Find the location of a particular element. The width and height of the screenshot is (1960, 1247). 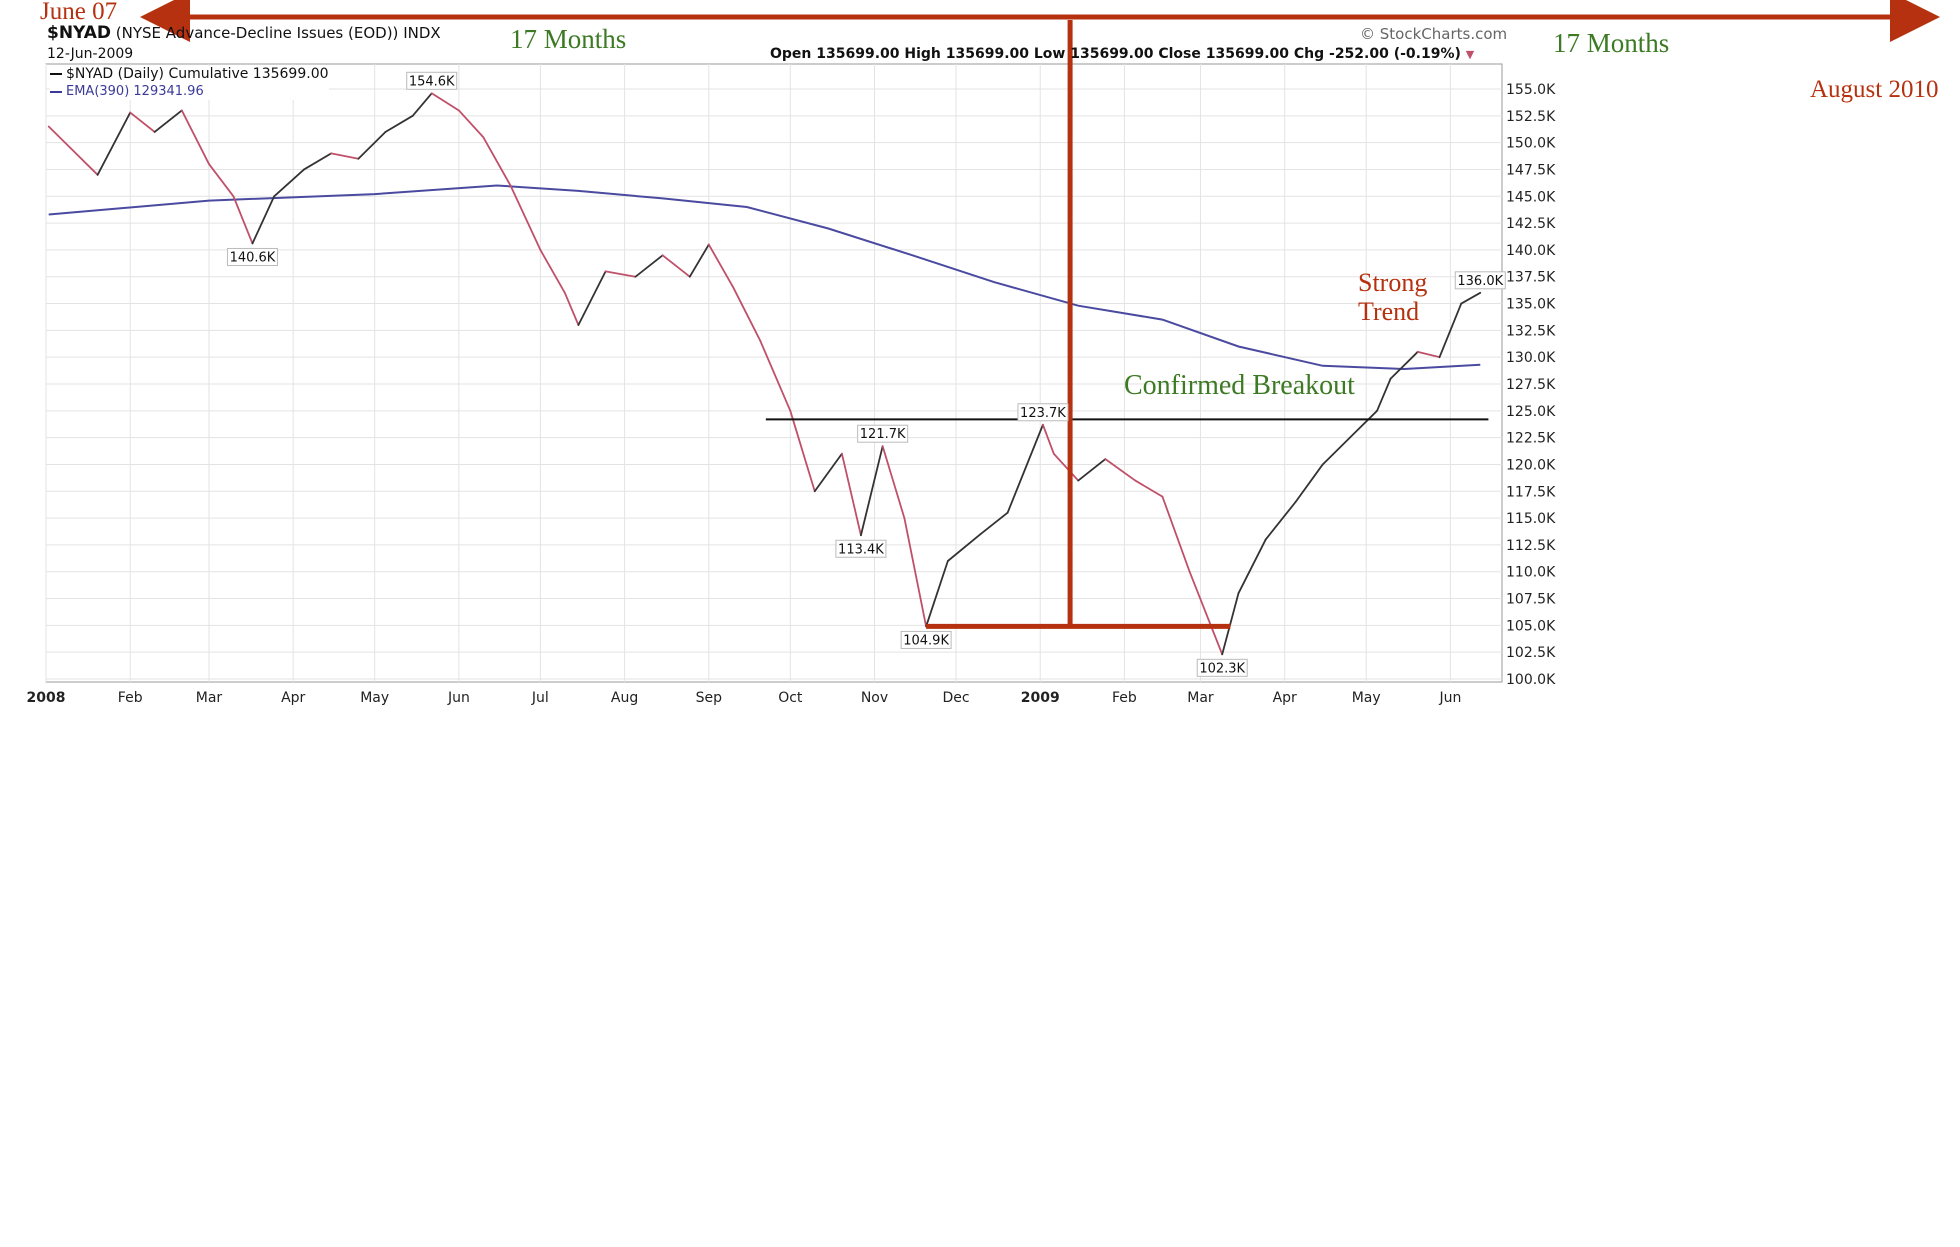

chg-arrow-icon: ▼ is located at coordinates (1470, 54).